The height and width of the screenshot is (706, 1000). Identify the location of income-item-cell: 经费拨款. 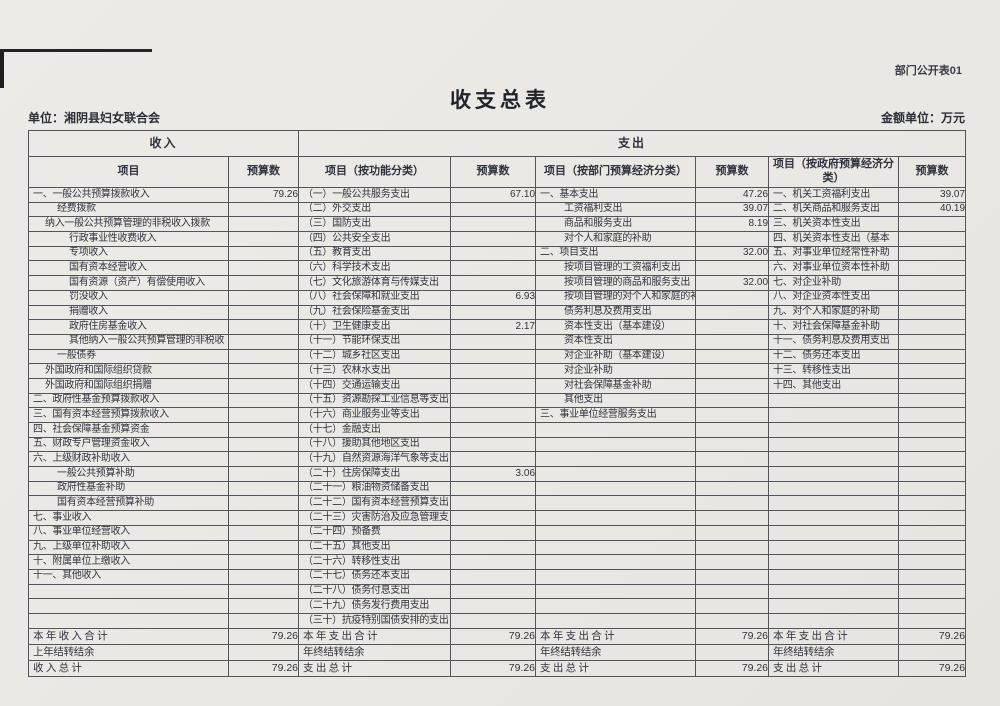
(128, 209).